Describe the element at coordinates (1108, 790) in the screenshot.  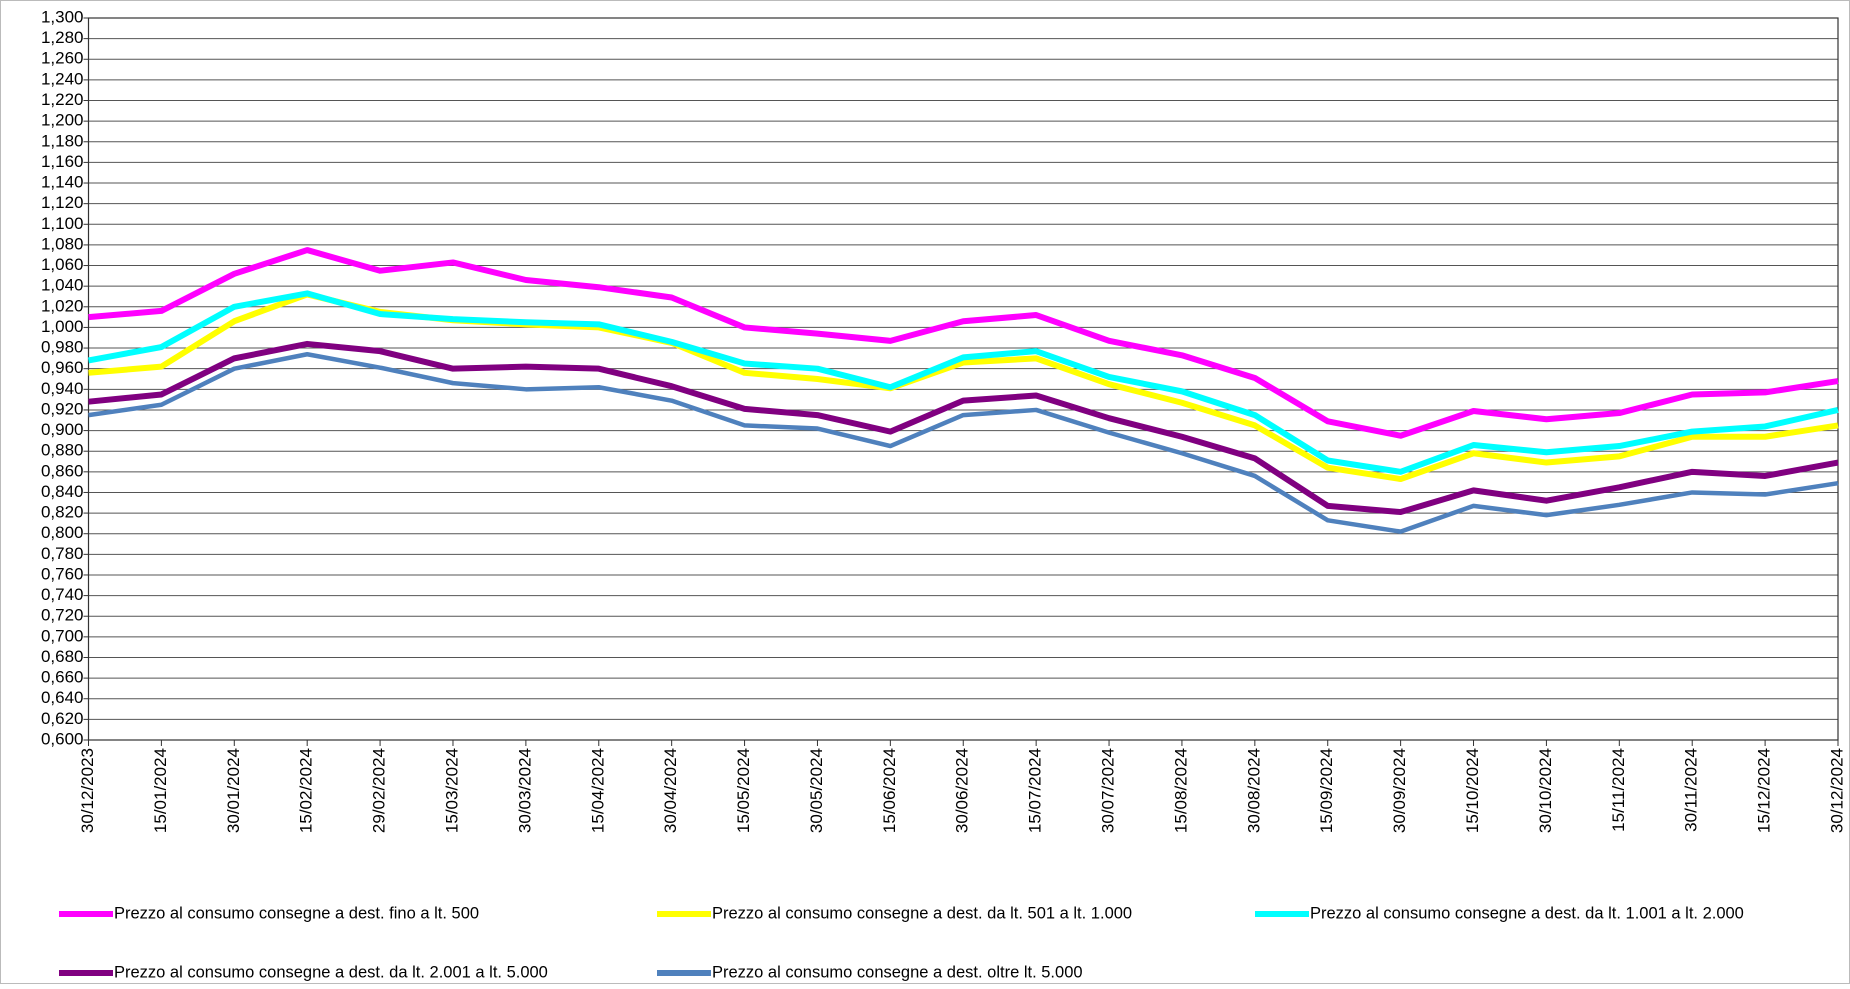
I see `x-tick-label: 30/07/2024` at that location.